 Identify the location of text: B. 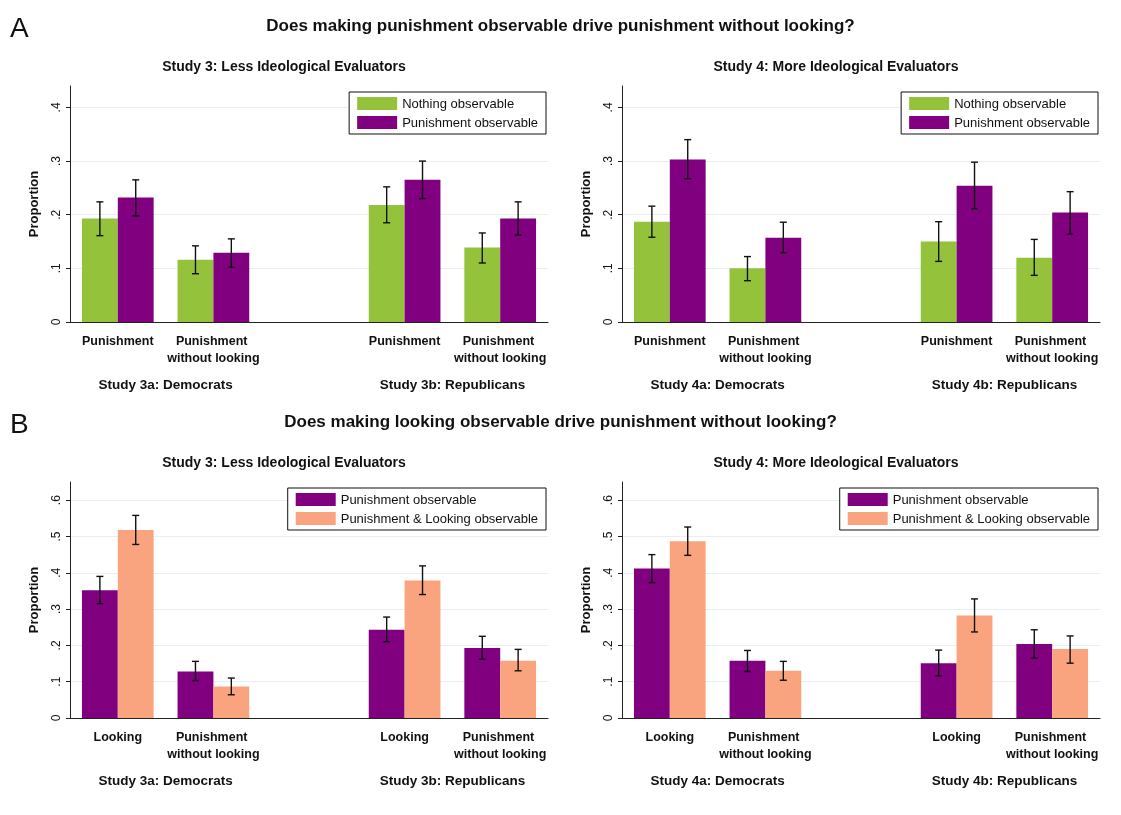
(19, 424).